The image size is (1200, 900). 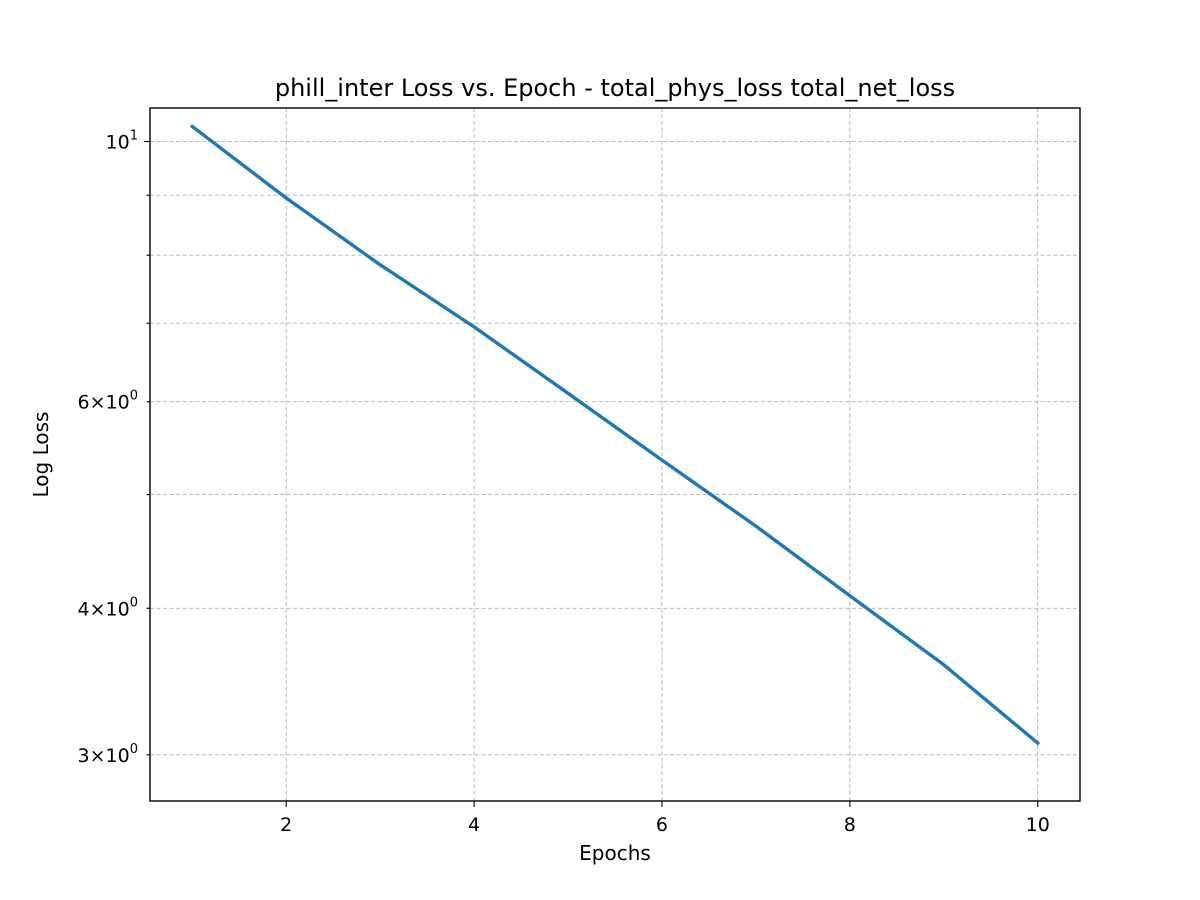 What do you see at coordinates (108, 401) in the screenshot?
I see `y-tick-label: 6×100` at bounding box center [108, 401].